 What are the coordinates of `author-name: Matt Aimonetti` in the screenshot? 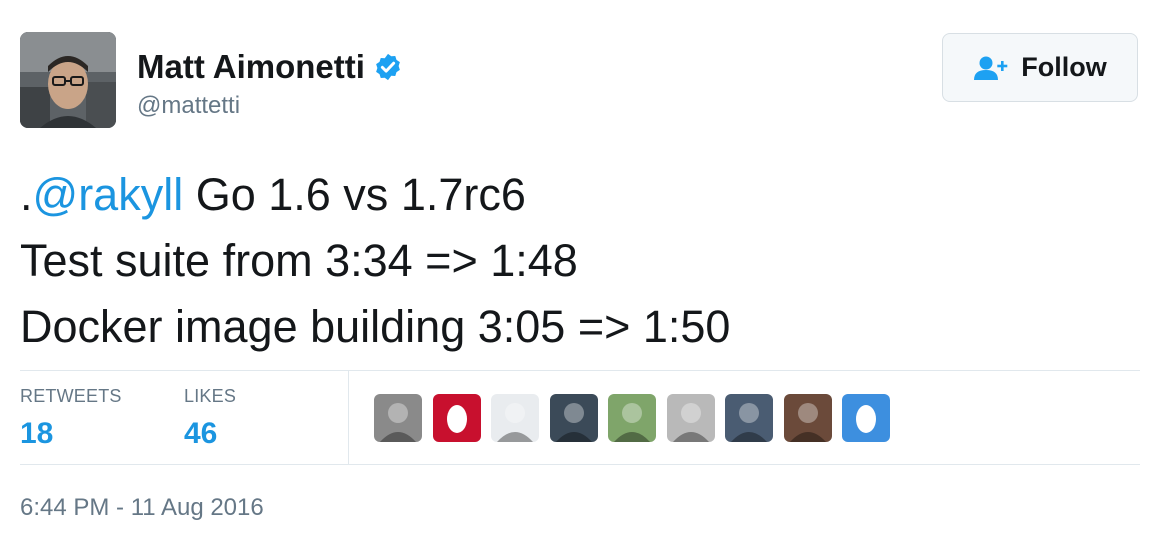 It's located at (270, 67).